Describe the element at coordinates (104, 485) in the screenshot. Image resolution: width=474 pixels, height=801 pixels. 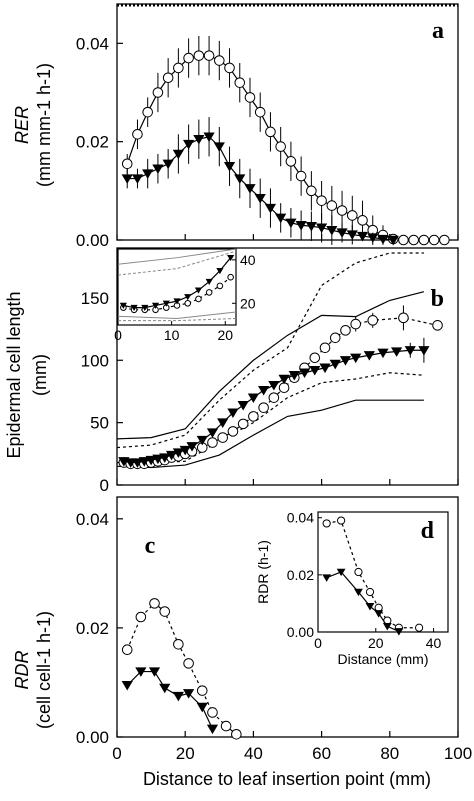
I see `y-tick-label: 0` at that location.